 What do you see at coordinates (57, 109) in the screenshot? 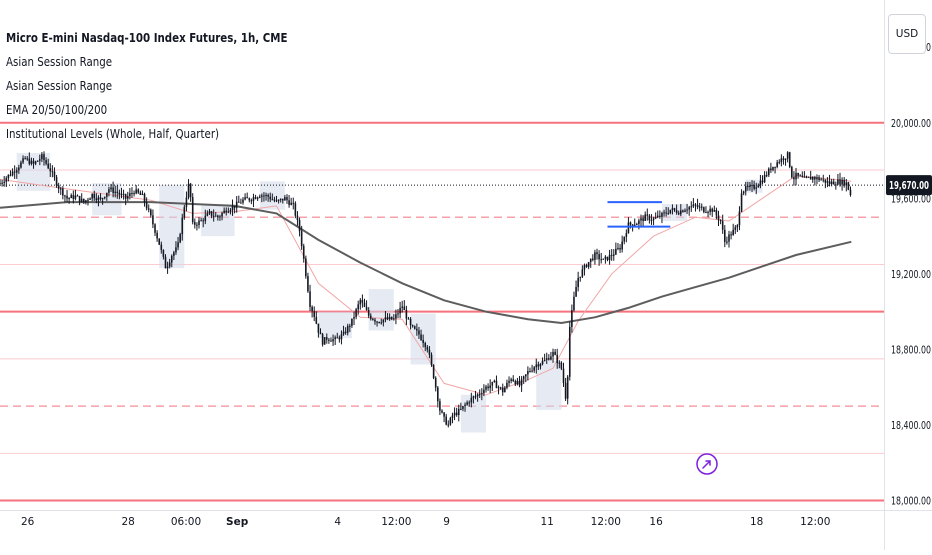
I see `indicator-ema: EMA 20/50/100/200` at bounding box center [57, 109].